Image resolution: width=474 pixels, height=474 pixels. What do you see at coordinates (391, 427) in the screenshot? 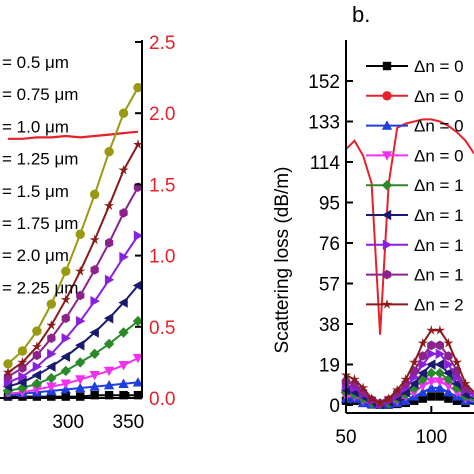
I see `right-x-ticks: 50 100` at bounding box center [391, 427].